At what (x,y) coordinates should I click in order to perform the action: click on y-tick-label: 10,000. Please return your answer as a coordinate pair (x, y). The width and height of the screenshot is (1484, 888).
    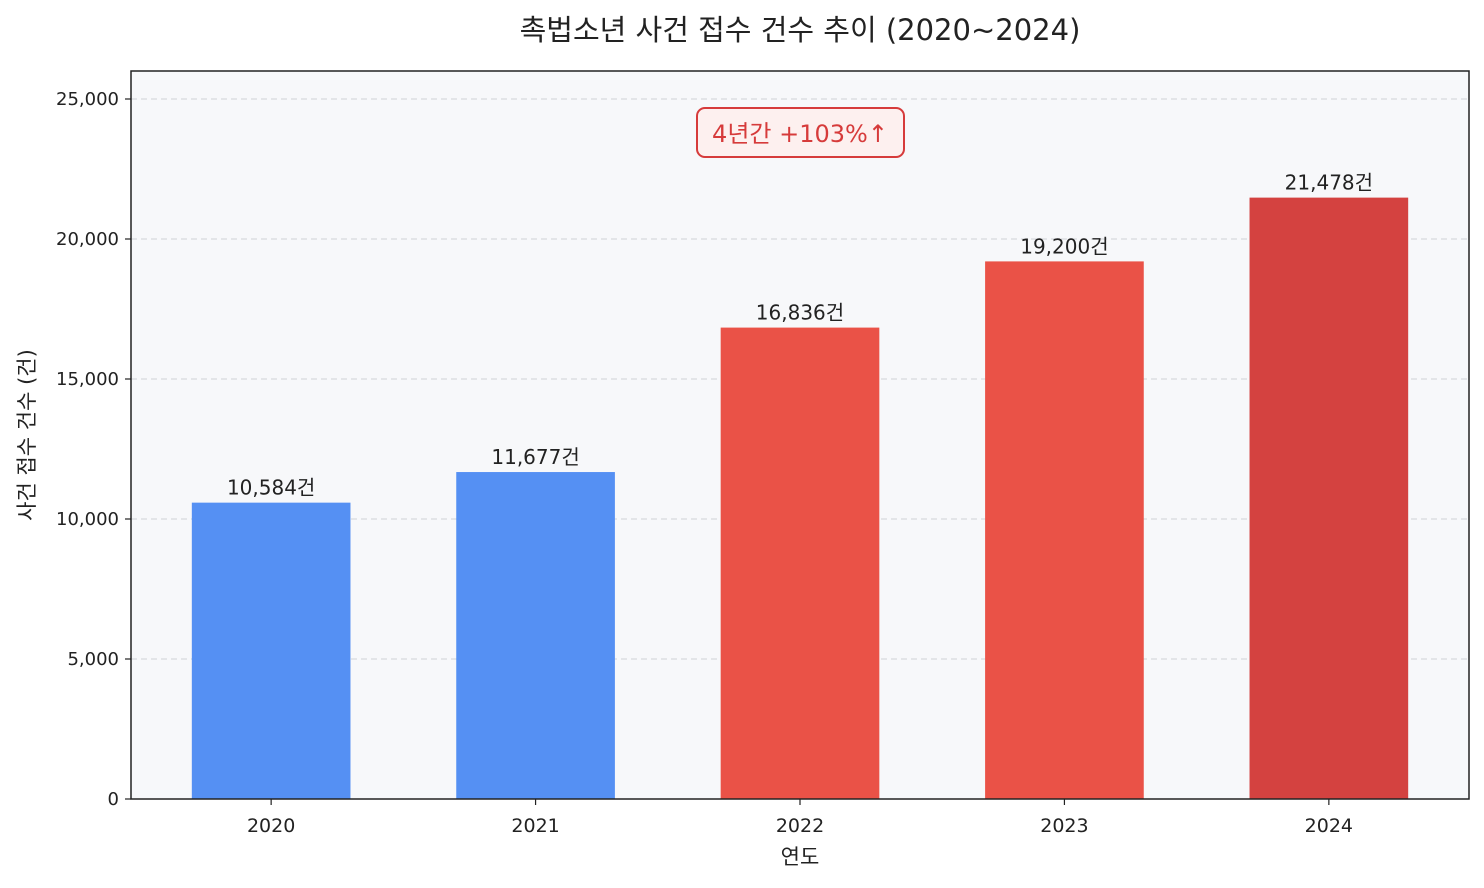
    Looking at the image, I should click on (87, 519).